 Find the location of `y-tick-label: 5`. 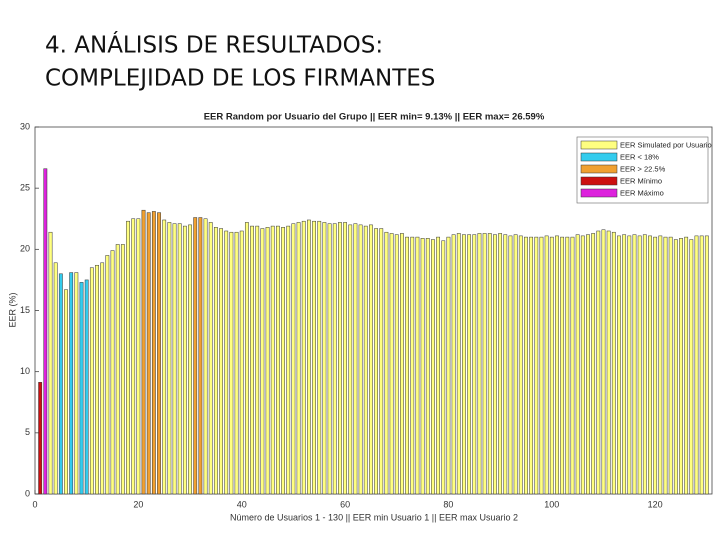

y-tick-label: 5 is located at coordinates (27, 432).